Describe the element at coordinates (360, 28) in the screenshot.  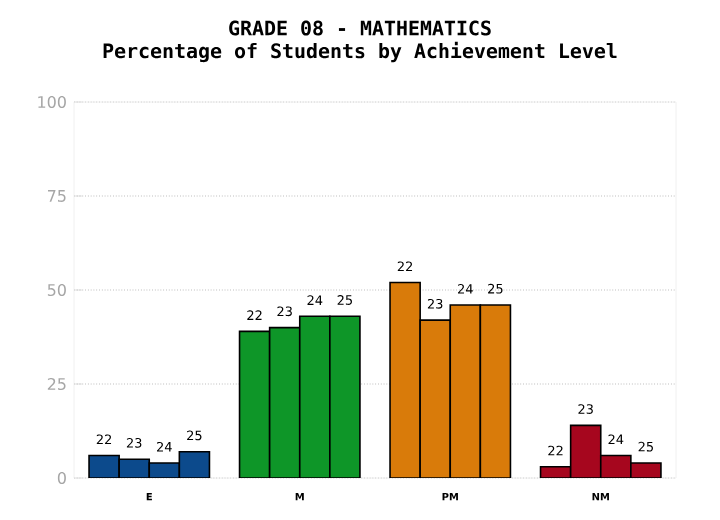
I see `chart-title: GRADE 08 - MATHEMATICS` at that location.